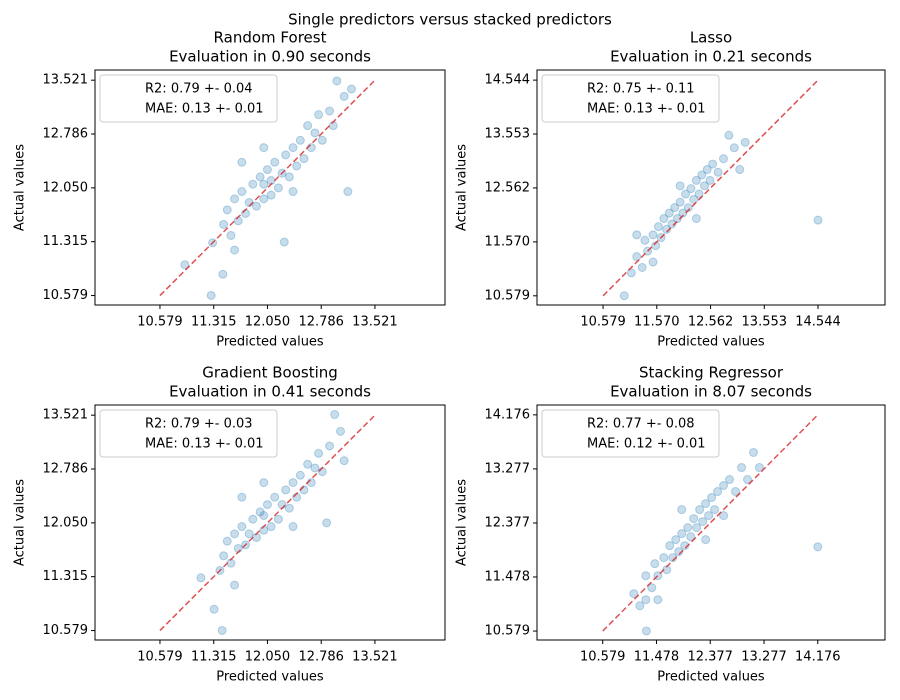  What do you see at coordinates (20, 522) in the screenshot?
I see `y-axis-label: Actual values` at bounding box center [20, 522].